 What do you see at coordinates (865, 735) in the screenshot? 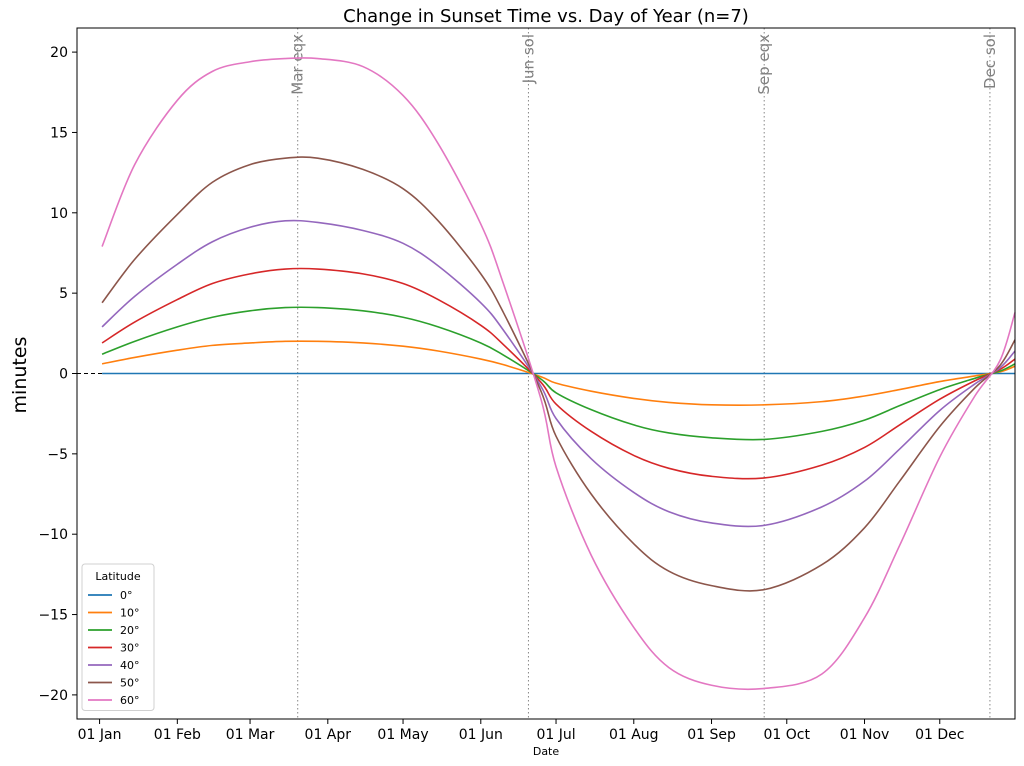
I see `x-tick-label: 01 Nov` at bounding box center [865, 735].